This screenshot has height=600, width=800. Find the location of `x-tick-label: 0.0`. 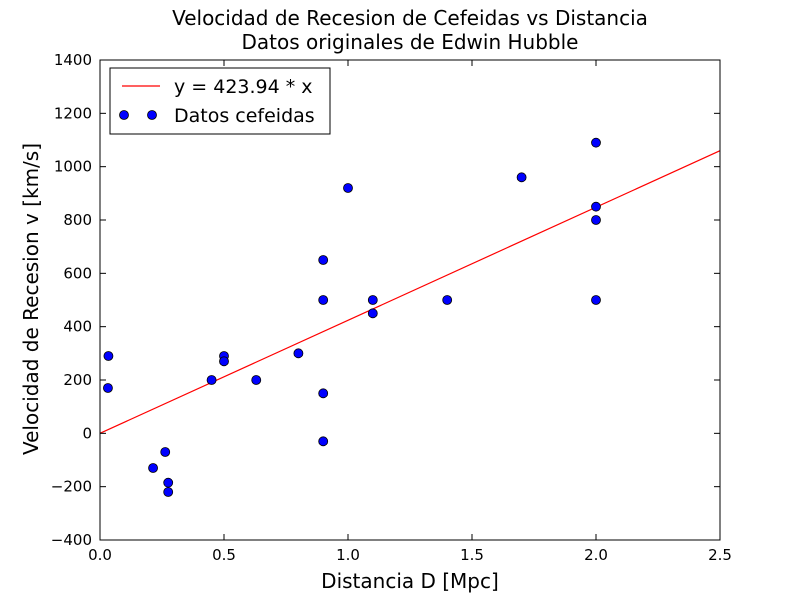

x-tick-label: 0.0 is located at coordinates (100, 555).